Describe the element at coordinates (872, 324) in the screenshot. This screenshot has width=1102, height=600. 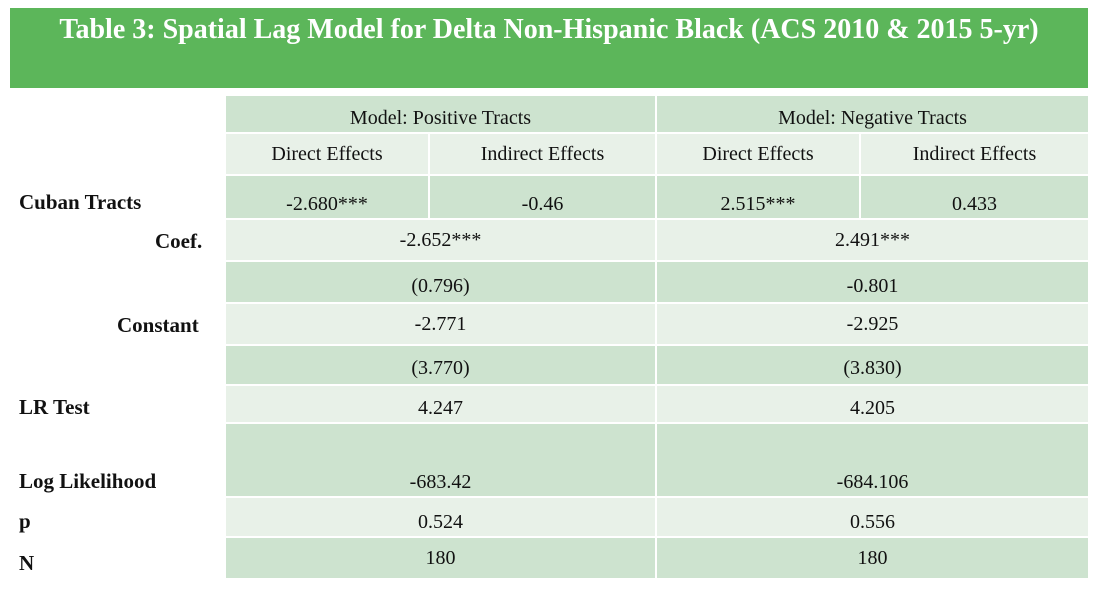
I see `cell-constant-neg: -2.925` at that location.